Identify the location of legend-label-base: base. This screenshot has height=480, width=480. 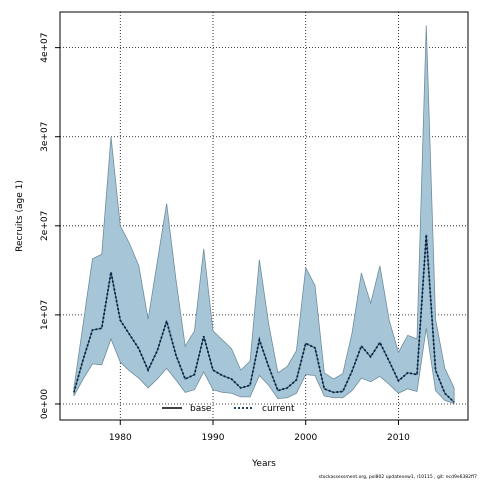
(201, 409).